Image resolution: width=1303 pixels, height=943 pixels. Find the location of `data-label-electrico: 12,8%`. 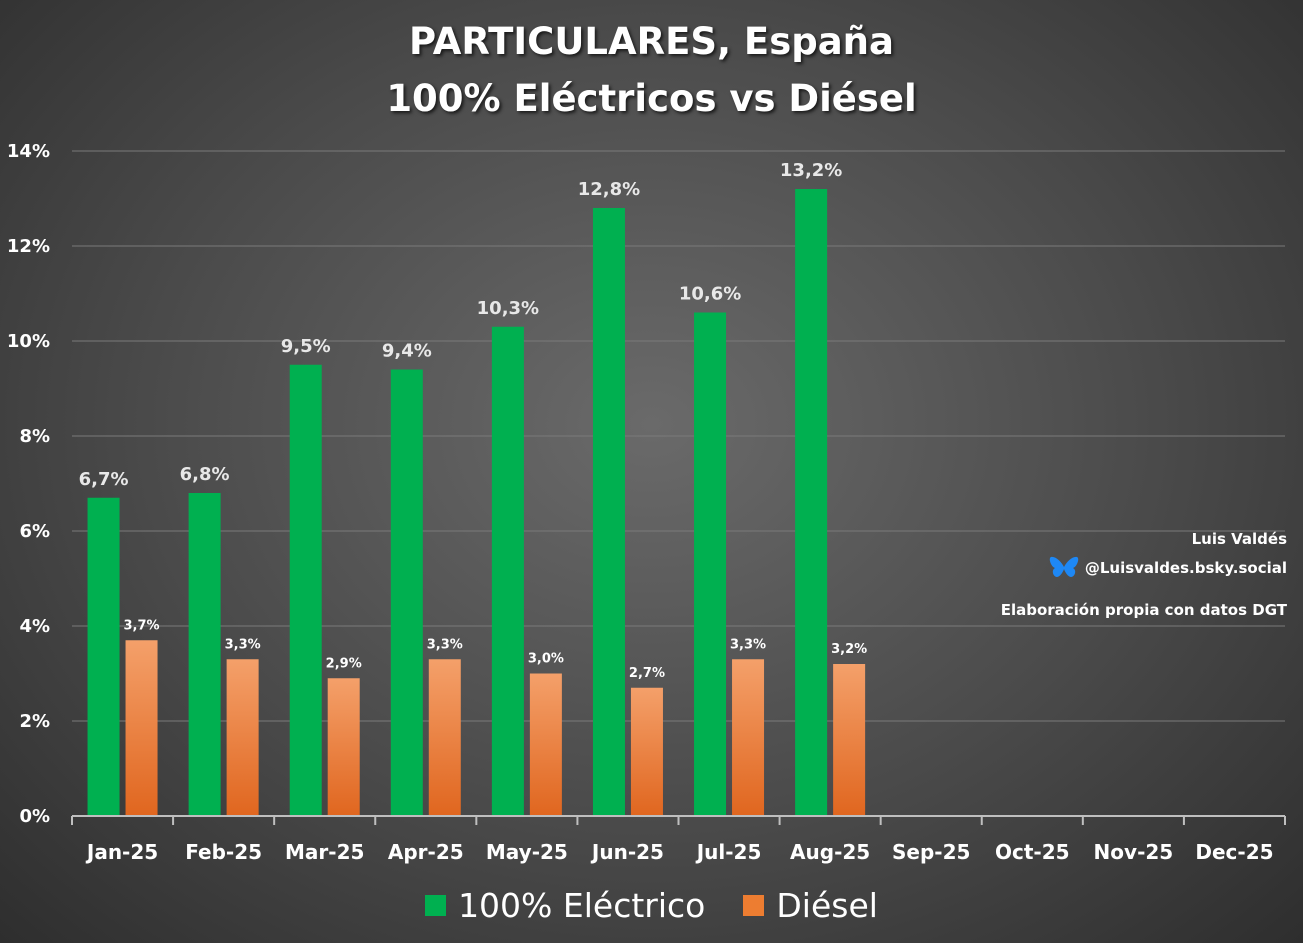

data-label-electrico: 12,8% is located at coordinates (609, 189).